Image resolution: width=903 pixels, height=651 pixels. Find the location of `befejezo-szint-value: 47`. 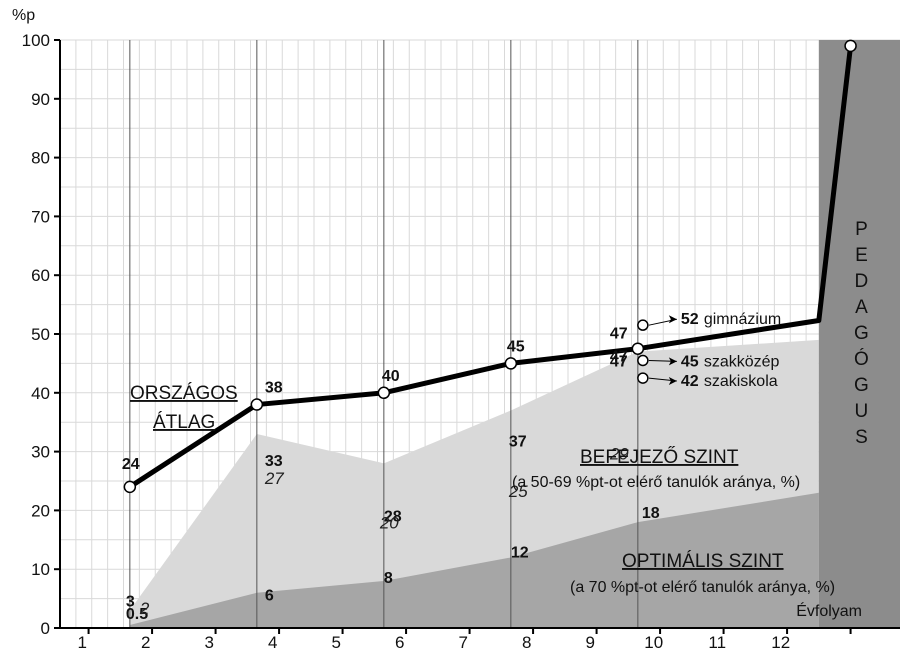

befejezo-szint-value: 47 is located at coordinates (619, 357).